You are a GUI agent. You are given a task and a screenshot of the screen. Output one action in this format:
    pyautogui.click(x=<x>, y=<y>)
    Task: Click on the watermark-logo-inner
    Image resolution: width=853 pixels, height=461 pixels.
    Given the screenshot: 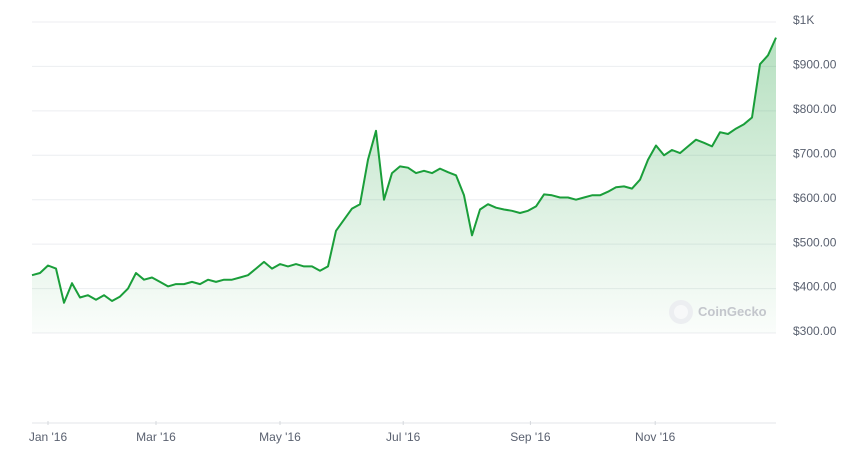 What is the action you would take?
    pyautogui.click(x=681, y=312)
    